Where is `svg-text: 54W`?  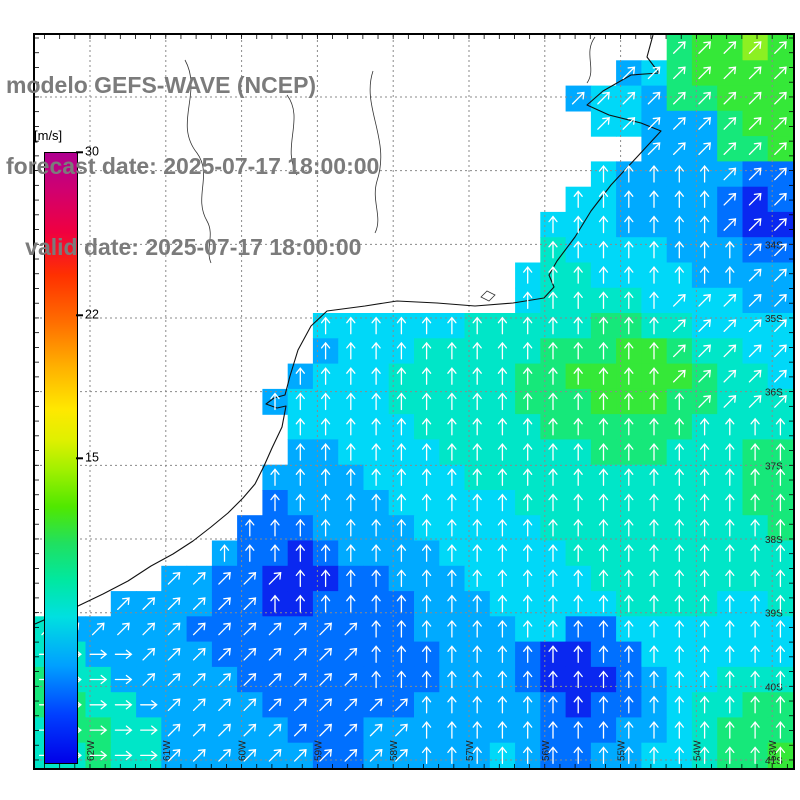 svg-text: 54W is located at coordinates (697, 750).